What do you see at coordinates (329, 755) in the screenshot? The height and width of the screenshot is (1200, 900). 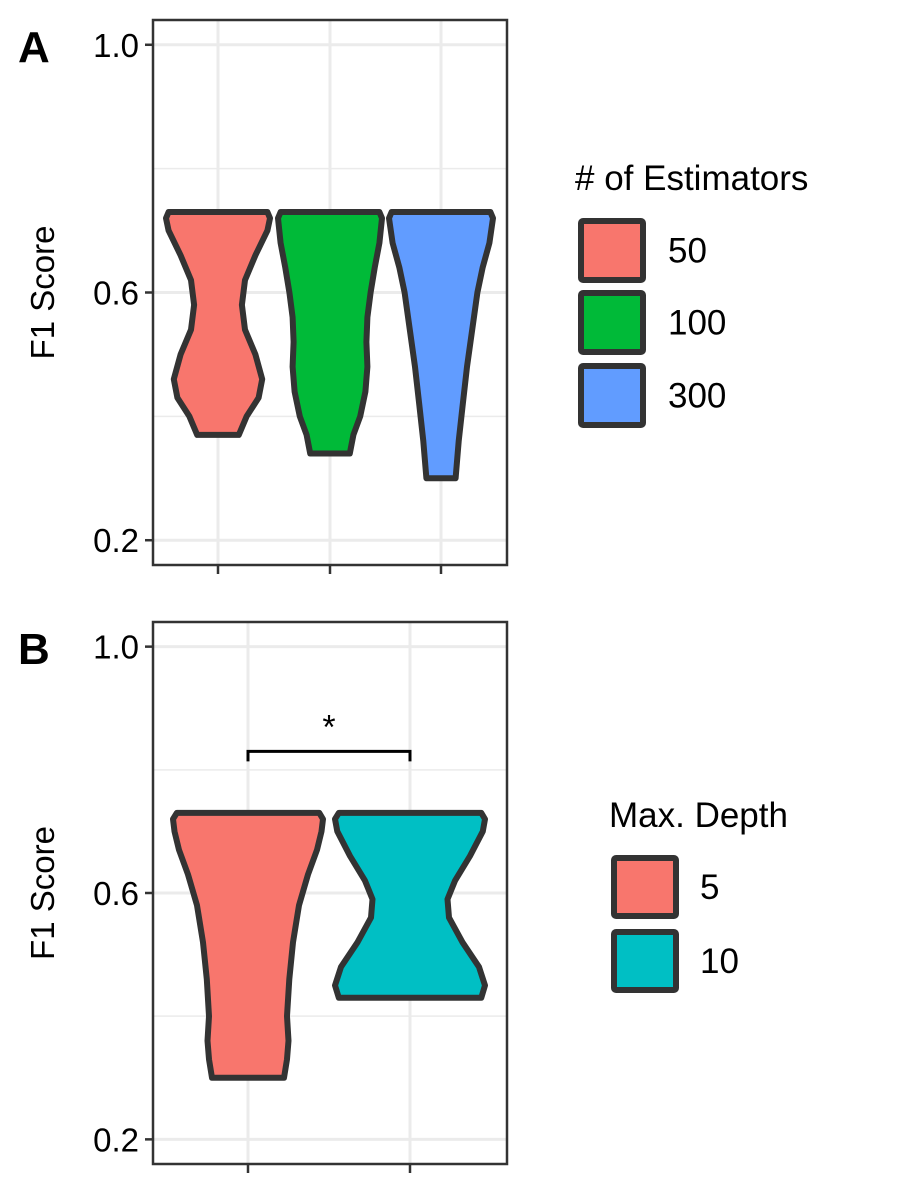 I see `significance-bracket` at bounding box center [329, 755].